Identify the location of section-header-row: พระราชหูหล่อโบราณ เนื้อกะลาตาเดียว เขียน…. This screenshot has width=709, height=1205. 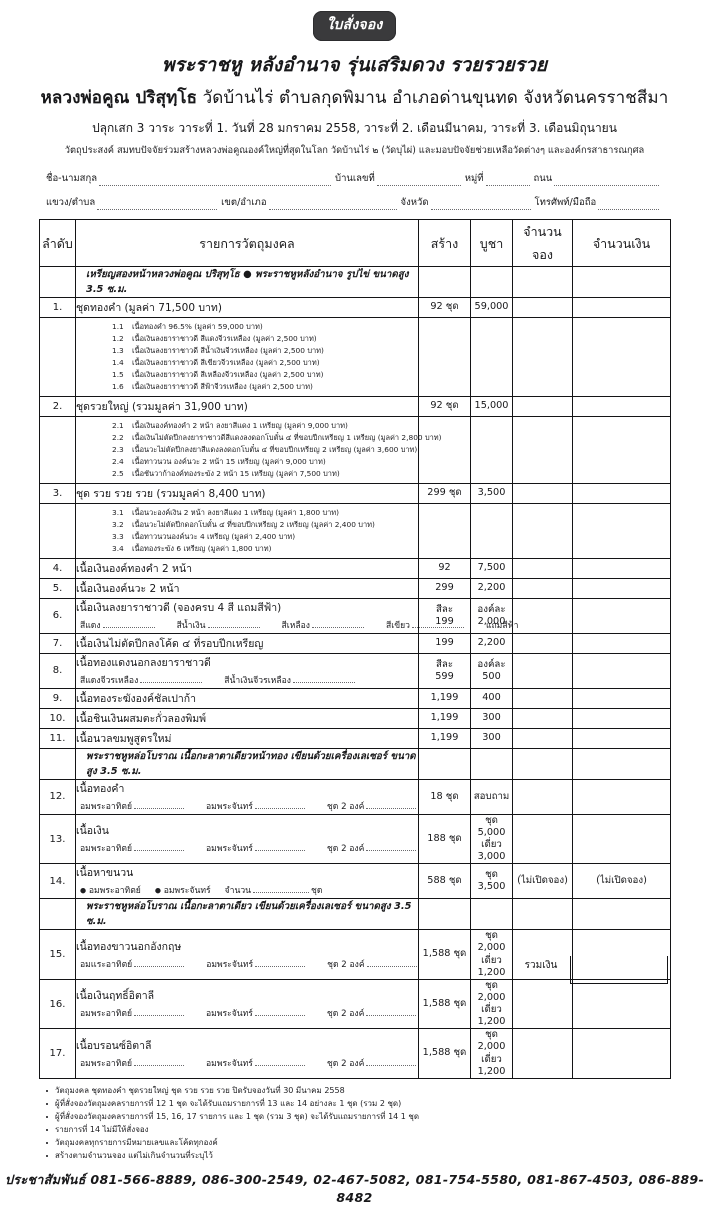
(355, 914).